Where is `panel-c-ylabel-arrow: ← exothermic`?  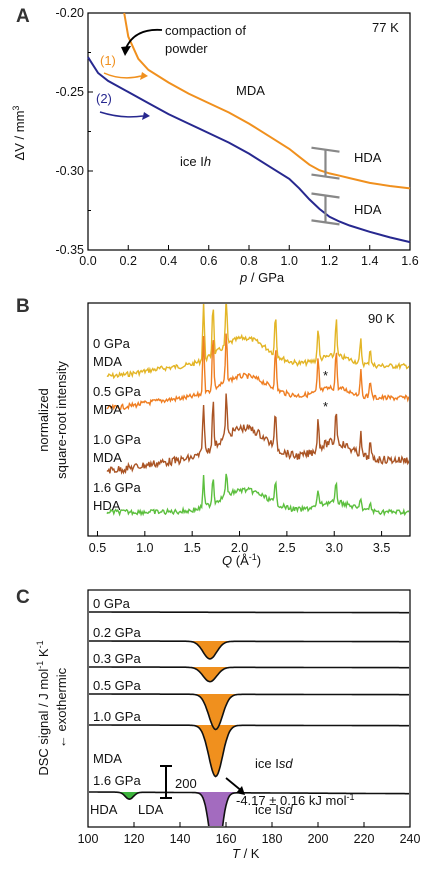 panel-c-ylabel-arrow: ← exothermic is located at coordinates (61, 707).